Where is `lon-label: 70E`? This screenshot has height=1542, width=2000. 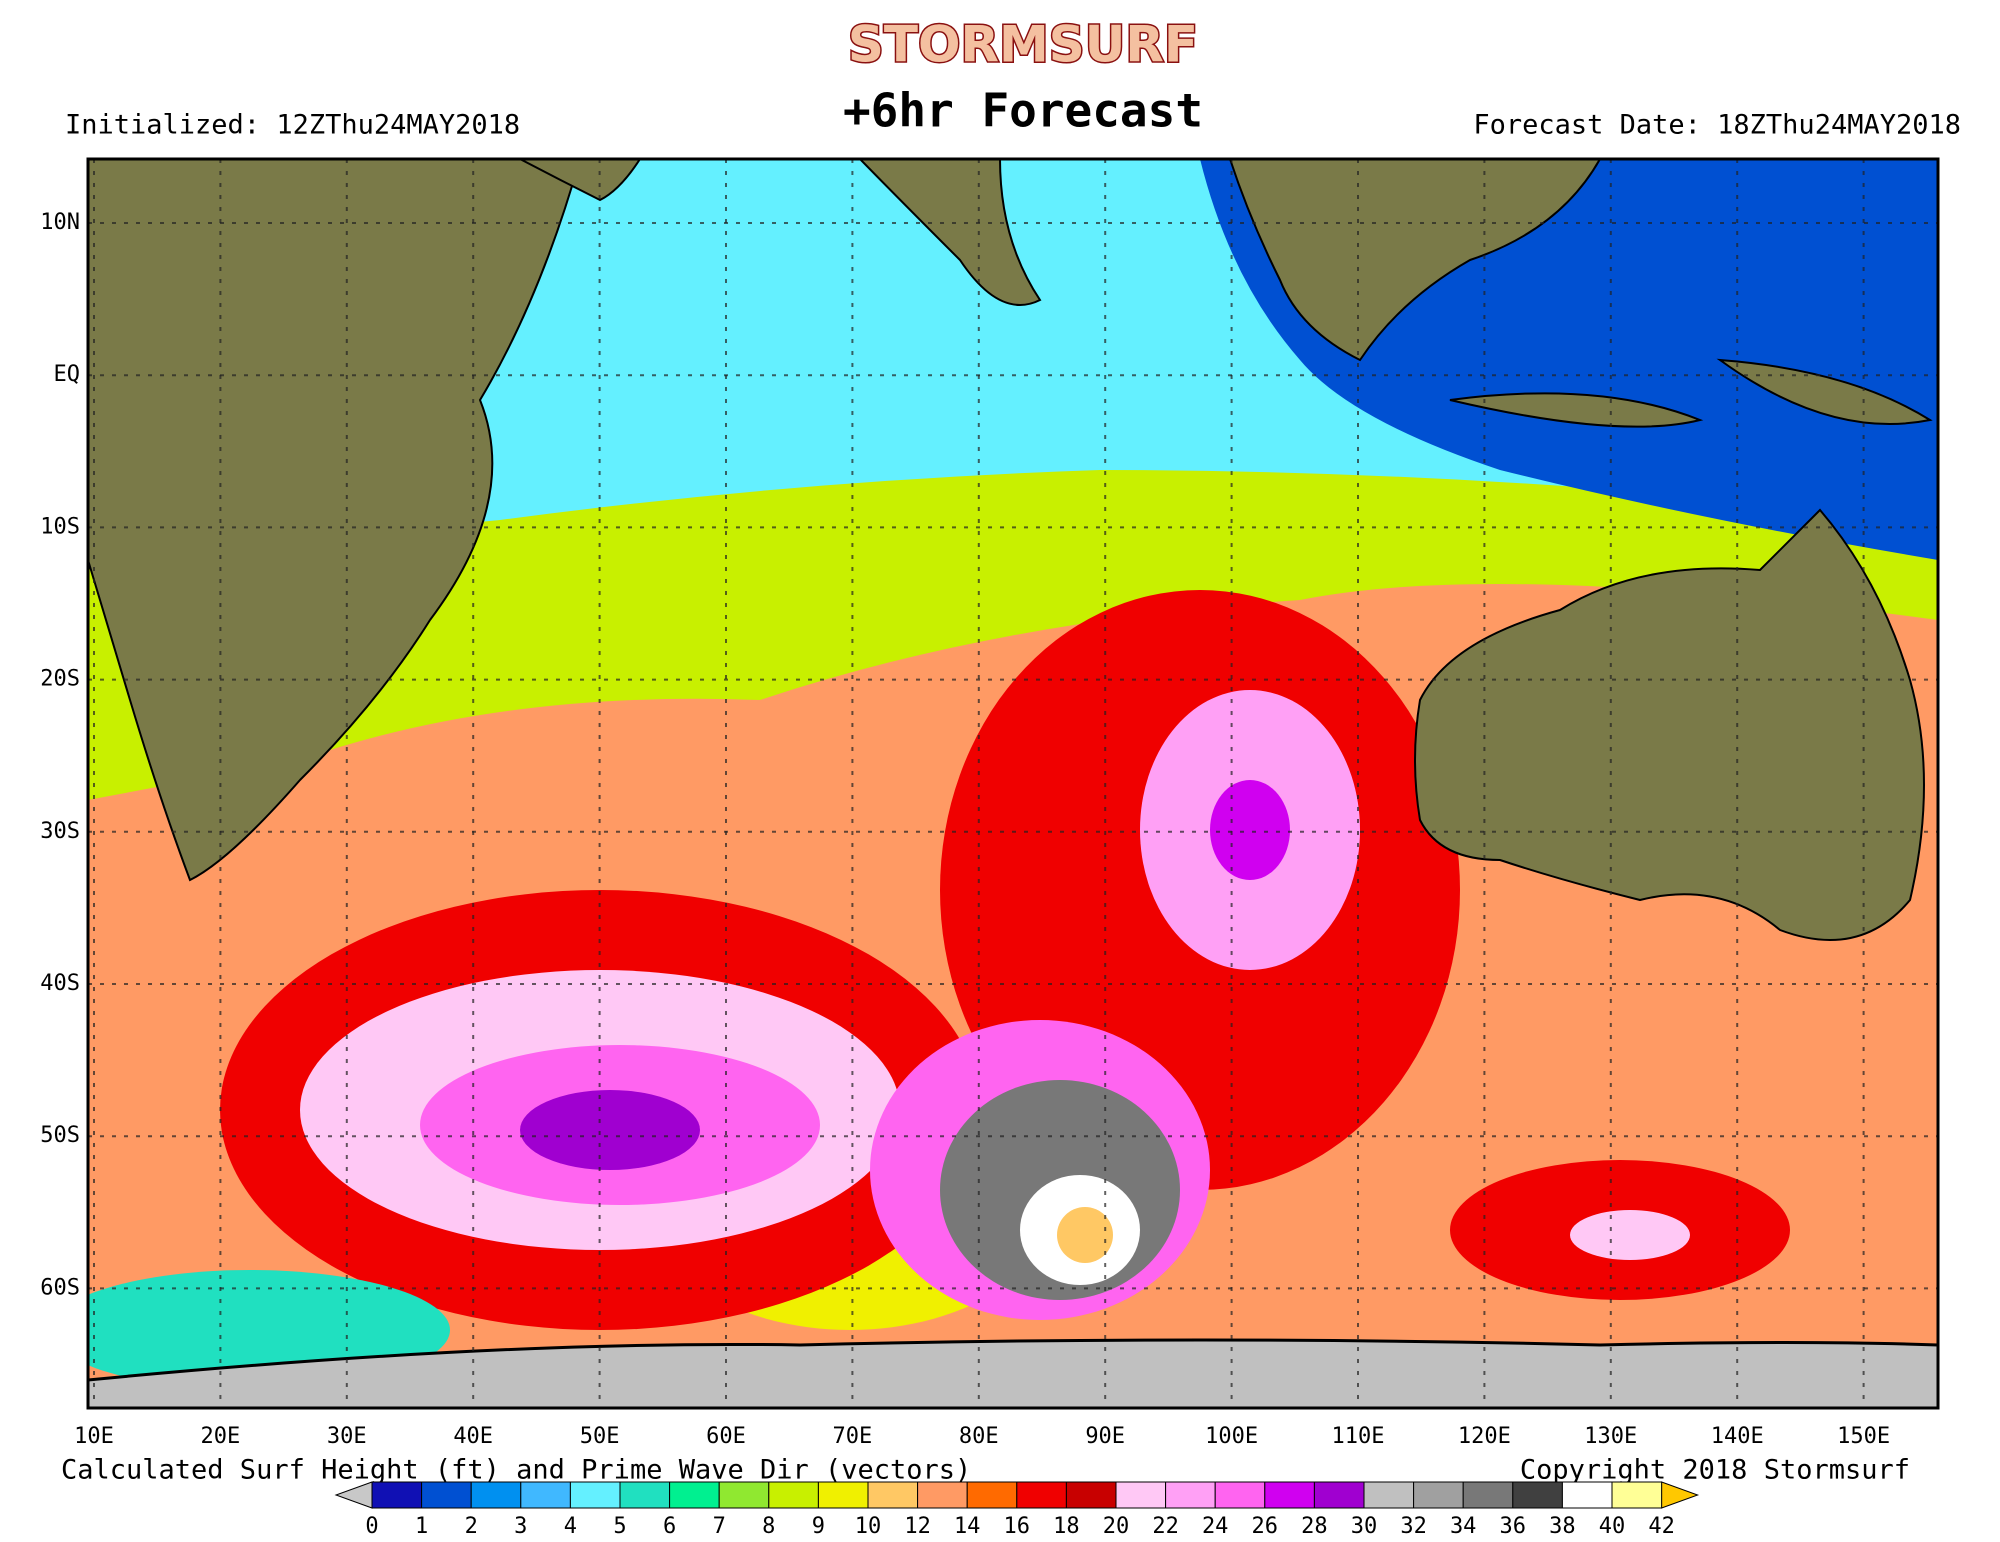
lon-label: 70E is located at coordinates (853, 1436).